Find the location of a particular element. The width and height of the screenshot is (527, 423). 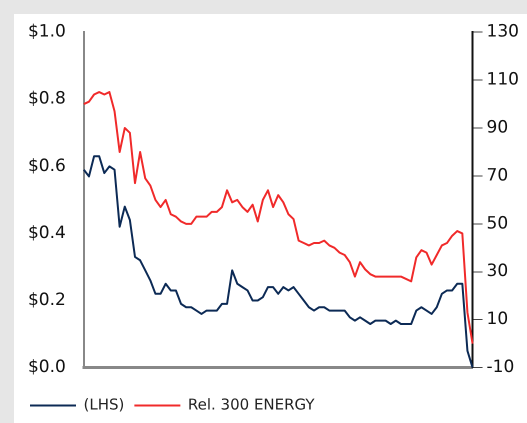

y2-tick-label: 10 is located at coordinates (497, 319).